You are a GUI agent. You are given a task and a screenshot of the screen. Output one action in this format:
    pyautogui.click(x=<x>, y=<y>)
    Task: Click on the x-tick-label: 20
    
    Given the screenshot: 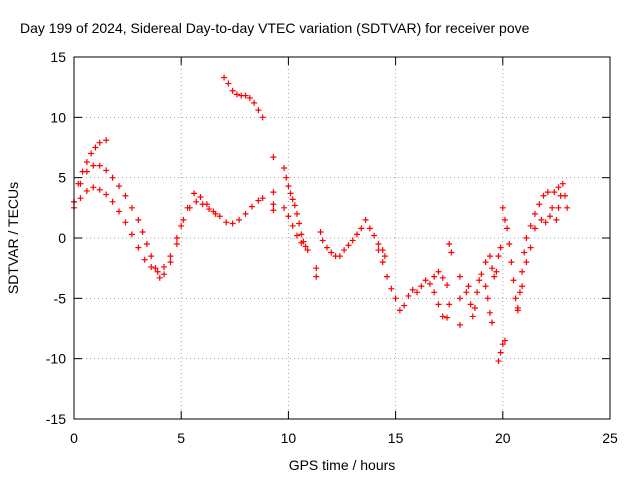 What is the action you would take?
    pyautogui.click(x=503, y=438)
    